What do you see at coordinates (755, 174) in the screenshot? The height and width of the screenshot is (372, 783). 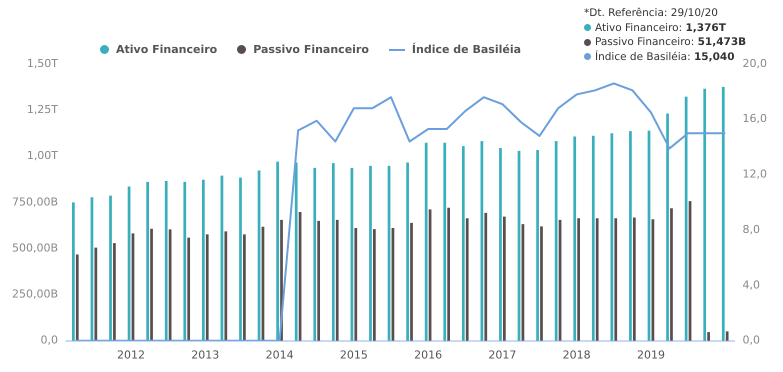 I see `y2-tick-label: 12,0` at bounding box center [755, 174].